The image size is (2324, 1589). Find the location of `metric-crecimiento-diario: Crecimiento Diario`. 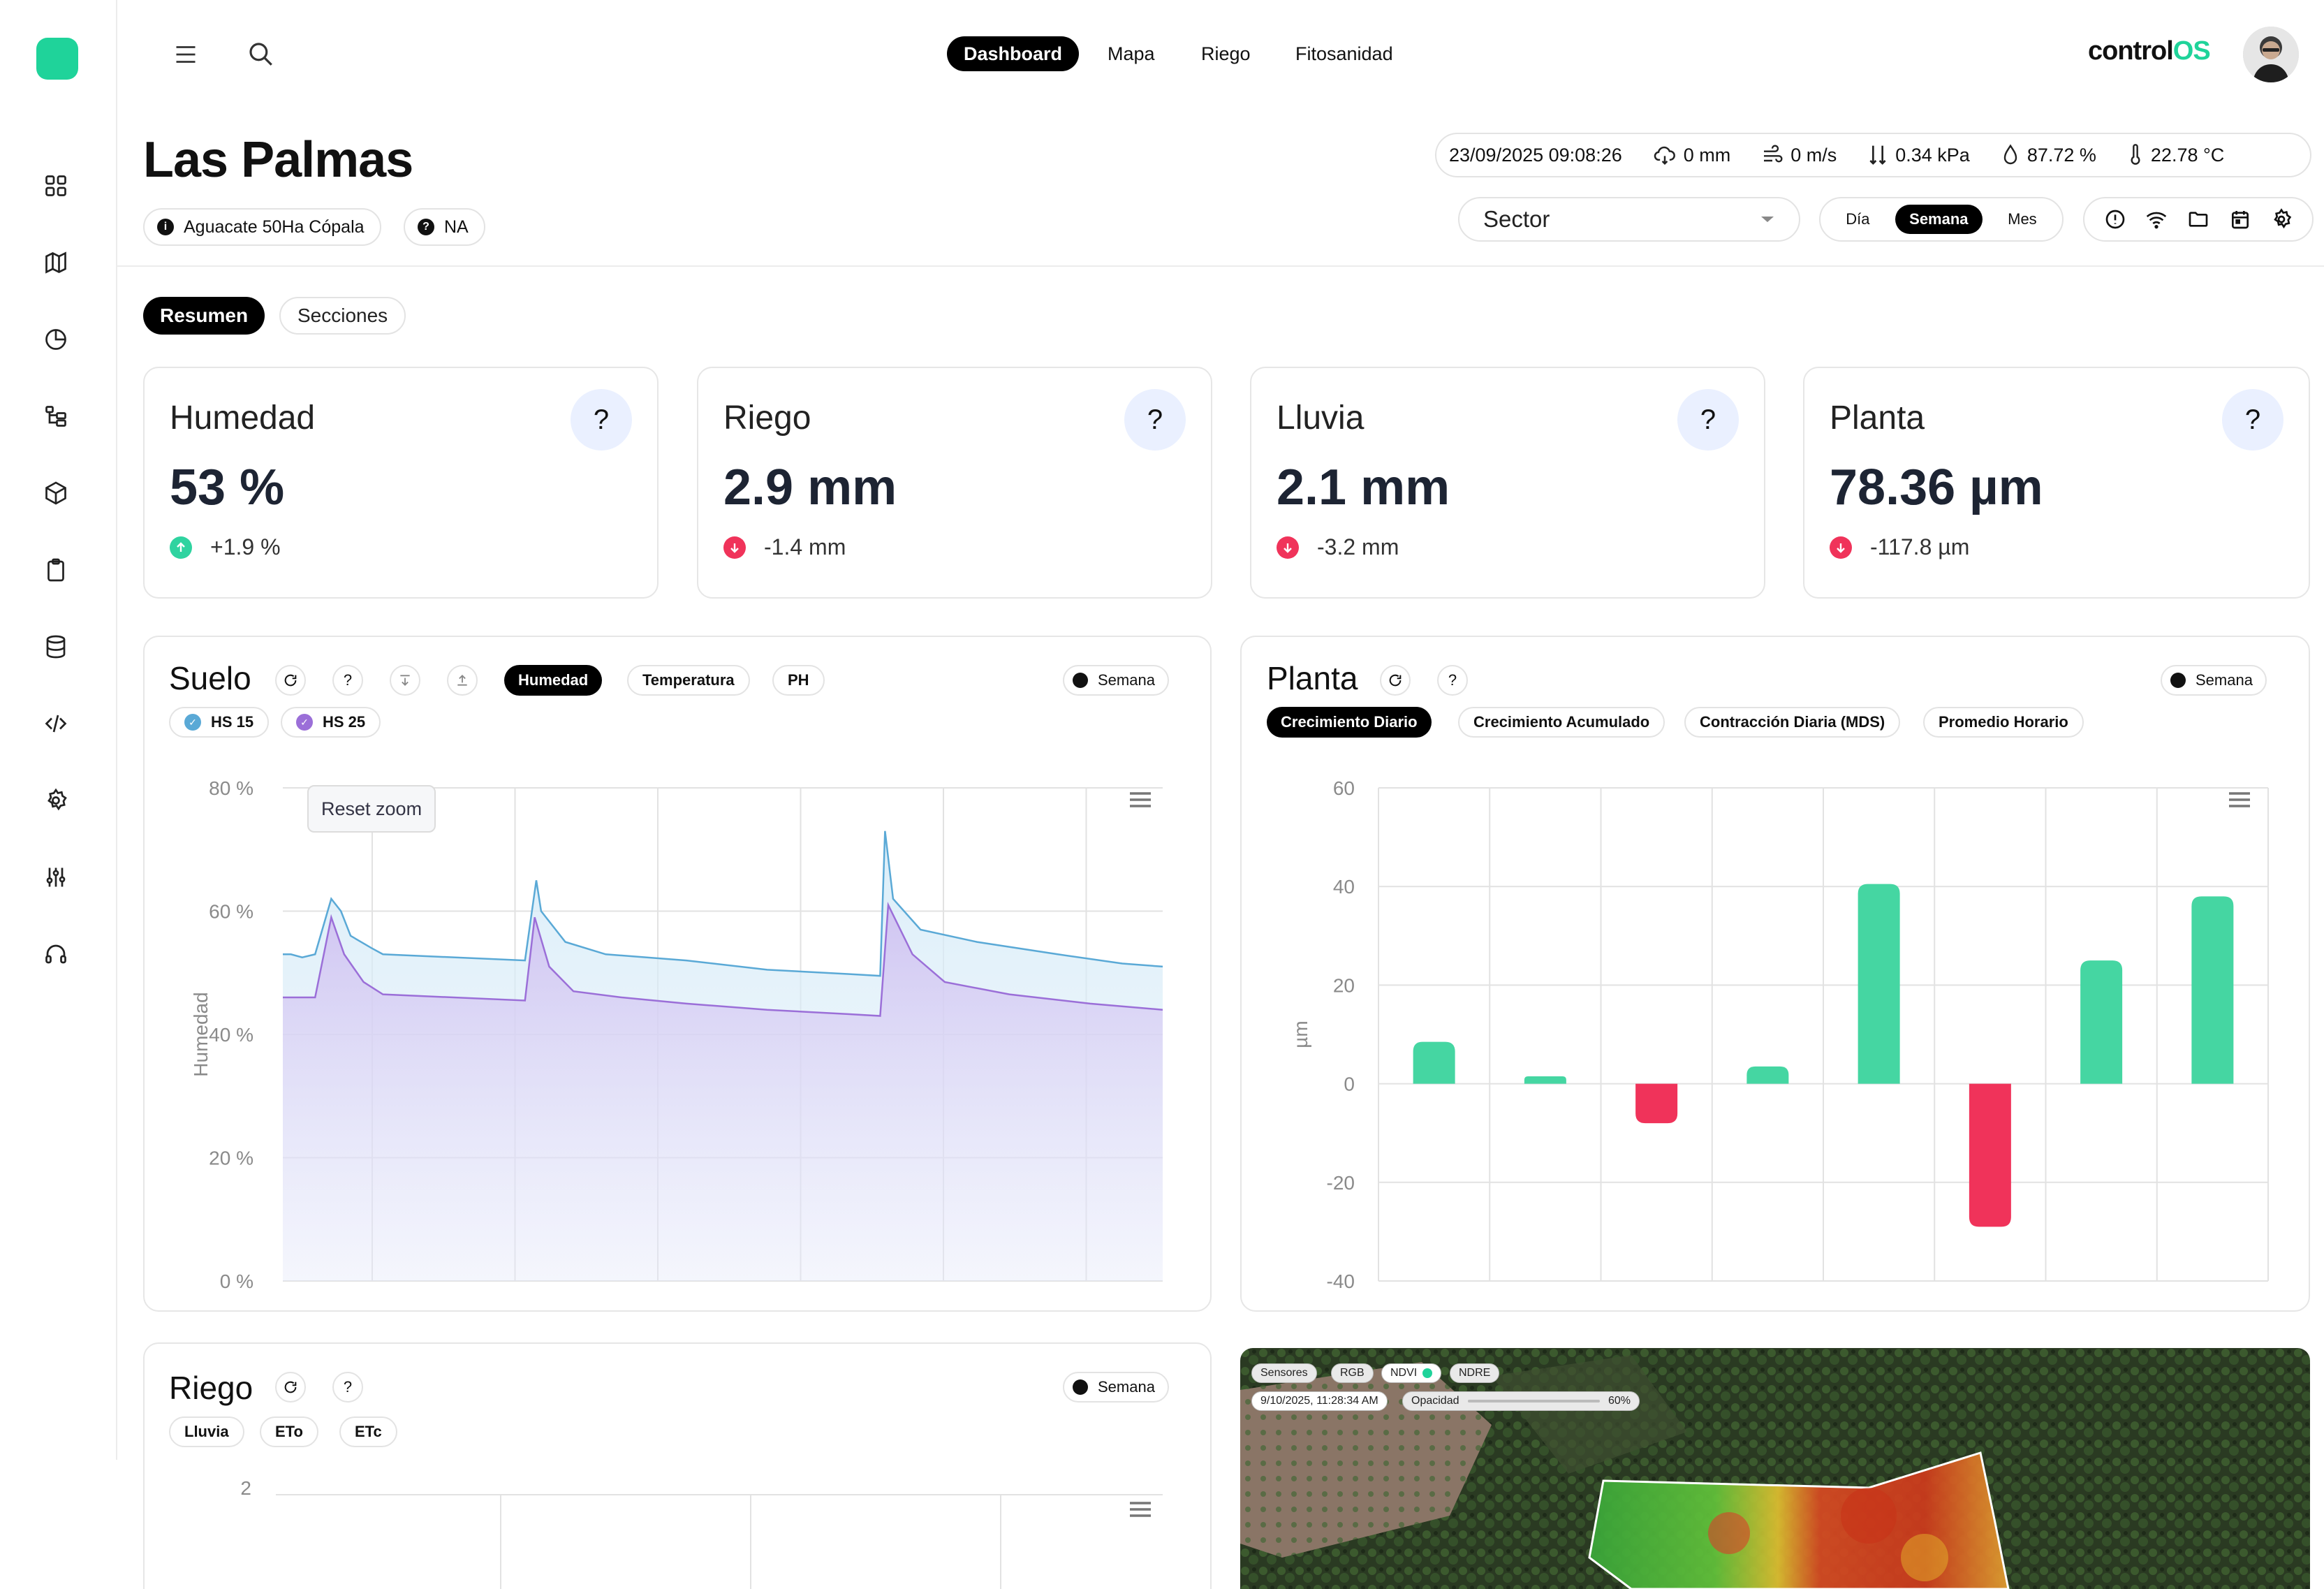

metric-crecimiento-diario: Crecimiento Diario is located at coordinates (1349, 722).